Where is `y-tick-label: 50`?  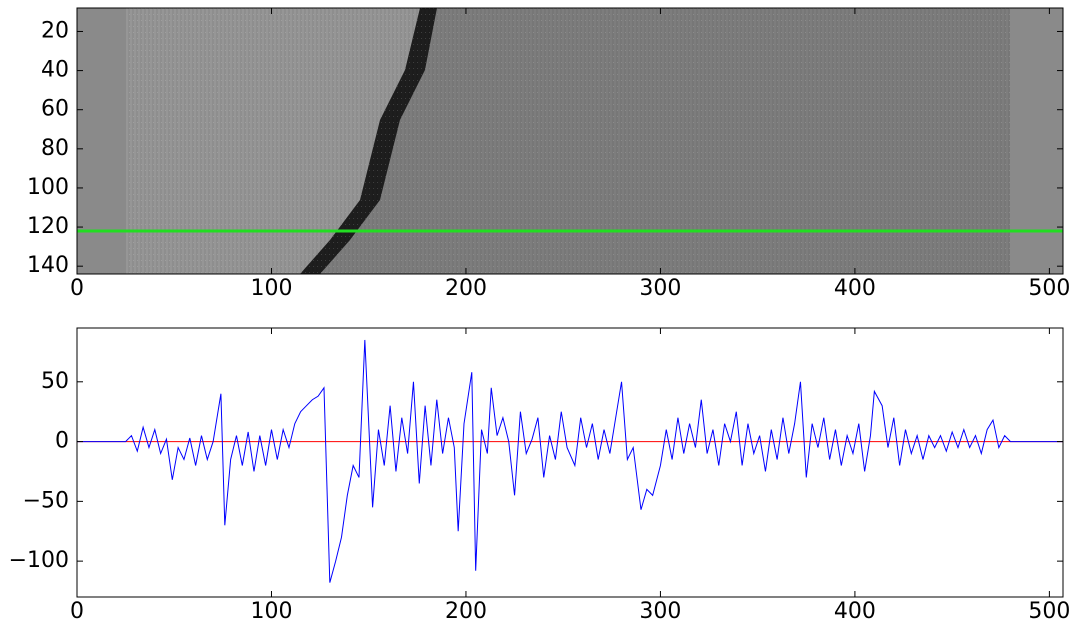
y-tick-label: 50 is located at coordinates (55, 381).